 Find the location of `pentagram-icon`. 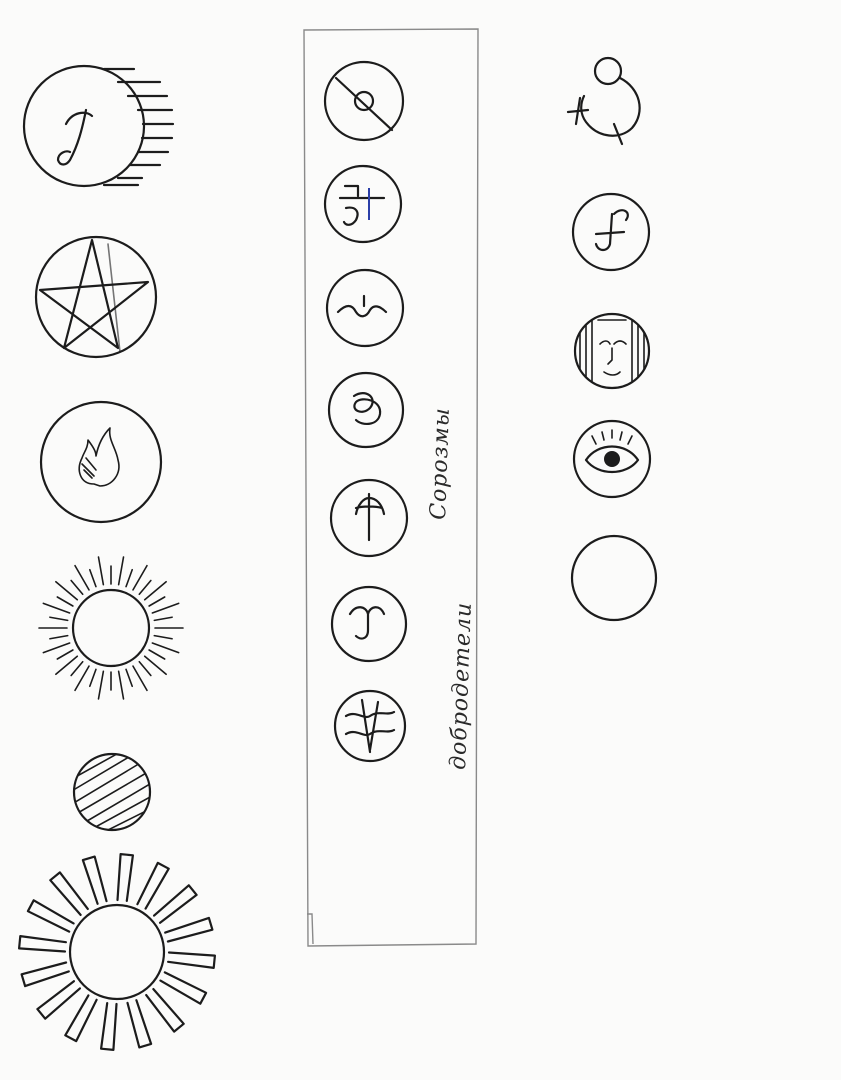

pentagram-icon is located at coordinates (96, 297).